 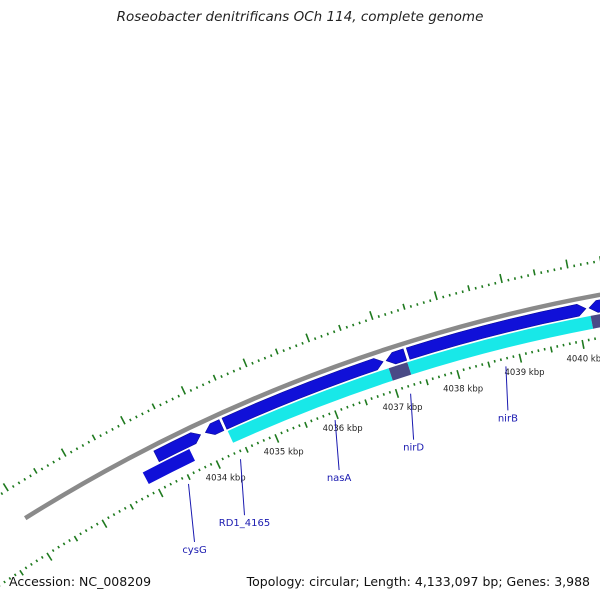 I want to click on scale-label: 4037 kbp, so click(x=402, y=408).